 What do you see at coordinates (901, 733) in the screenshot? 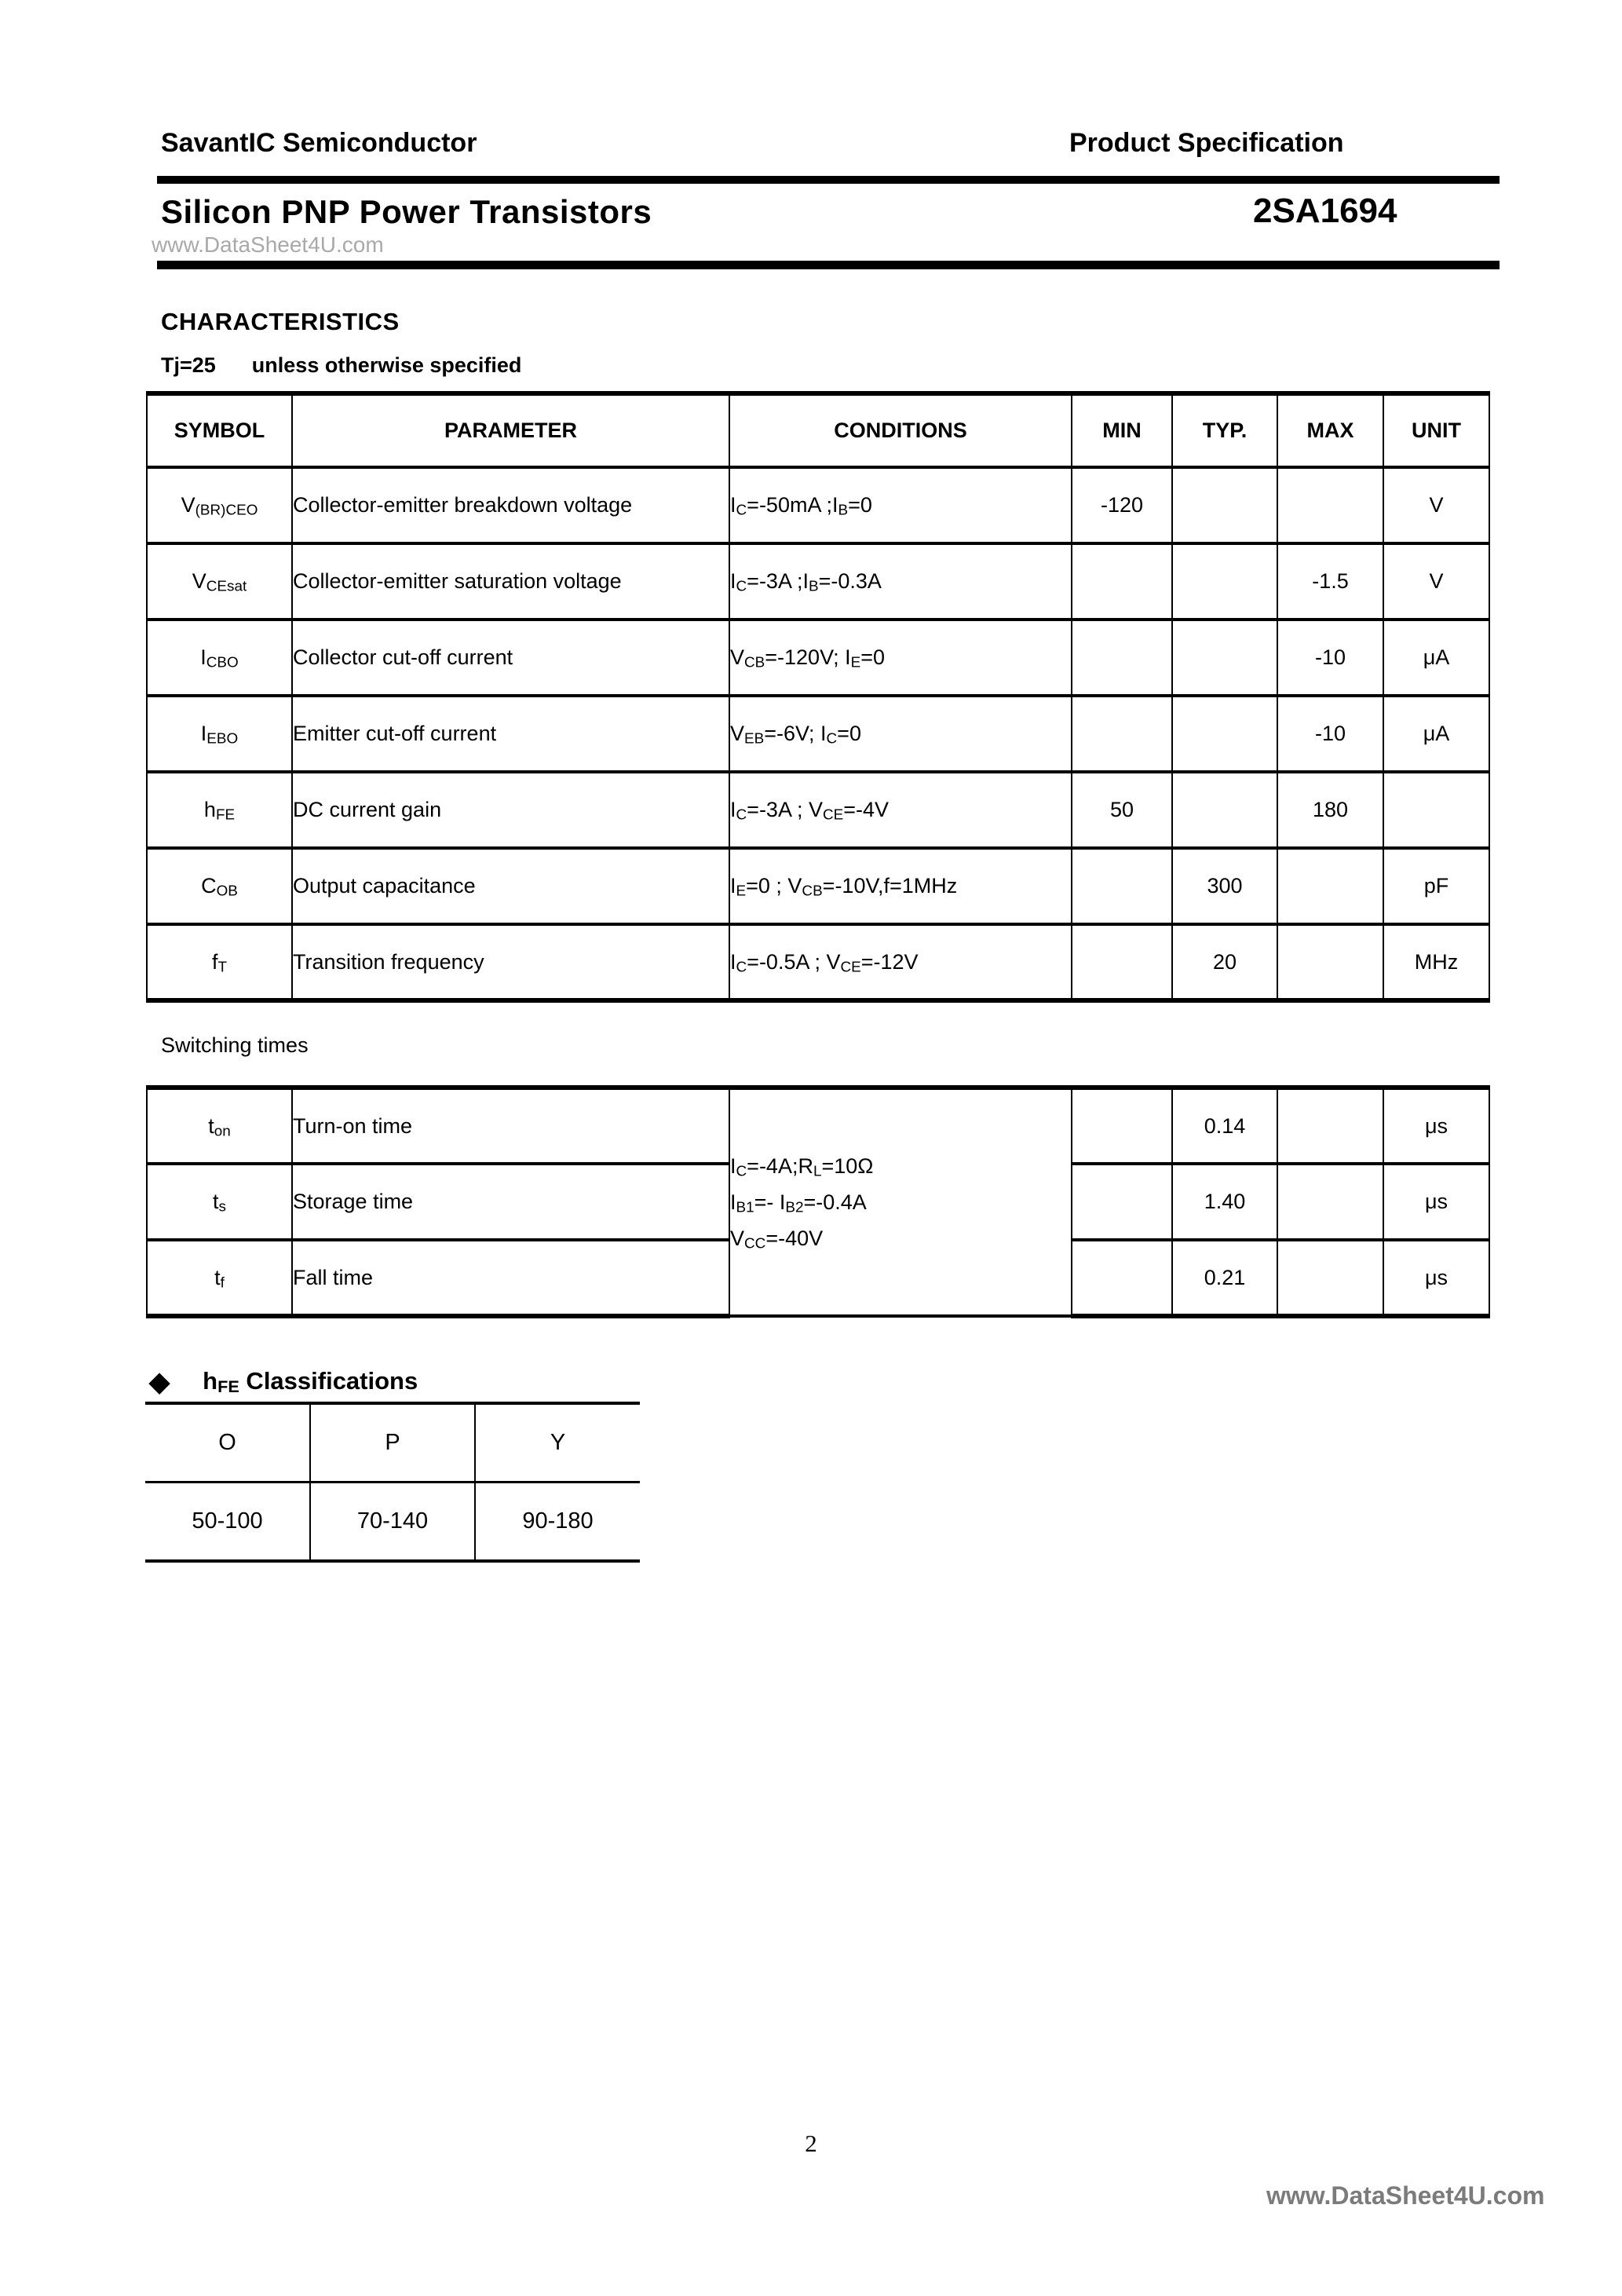
I see `conditions-cell: VEB=-6V; IC=0` at bounding box center [901, 733].